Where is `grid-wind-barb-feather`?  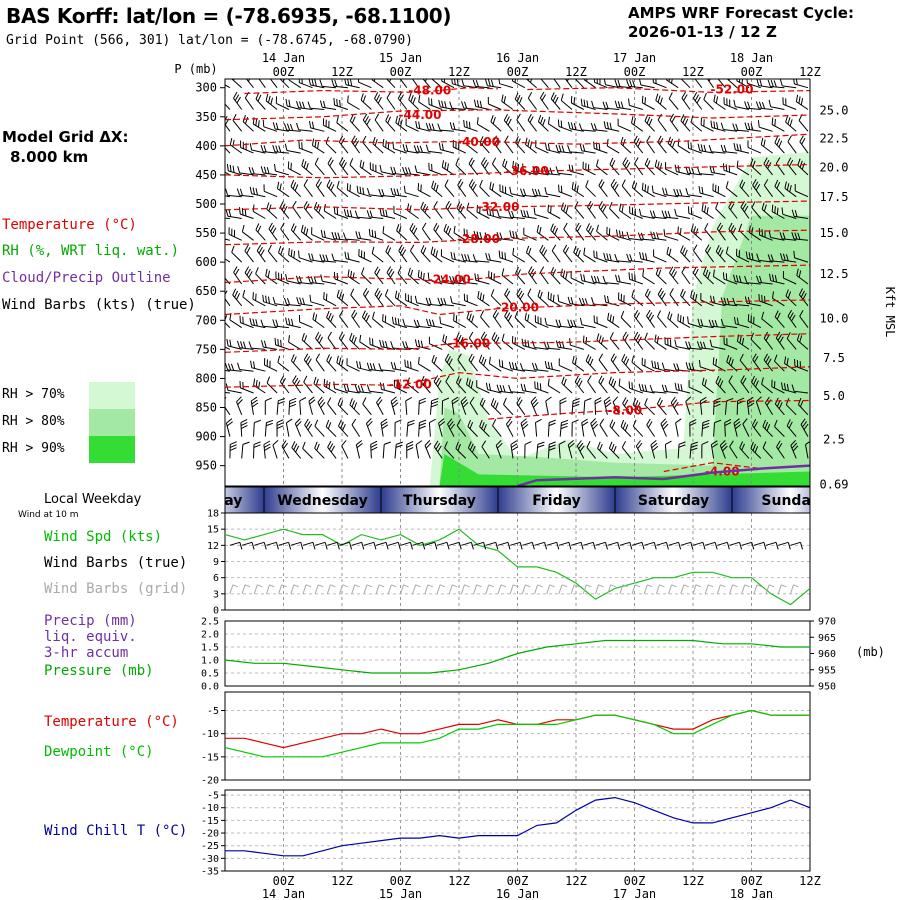 grid-wind-barb-feather is located at coordinates (771, 586).